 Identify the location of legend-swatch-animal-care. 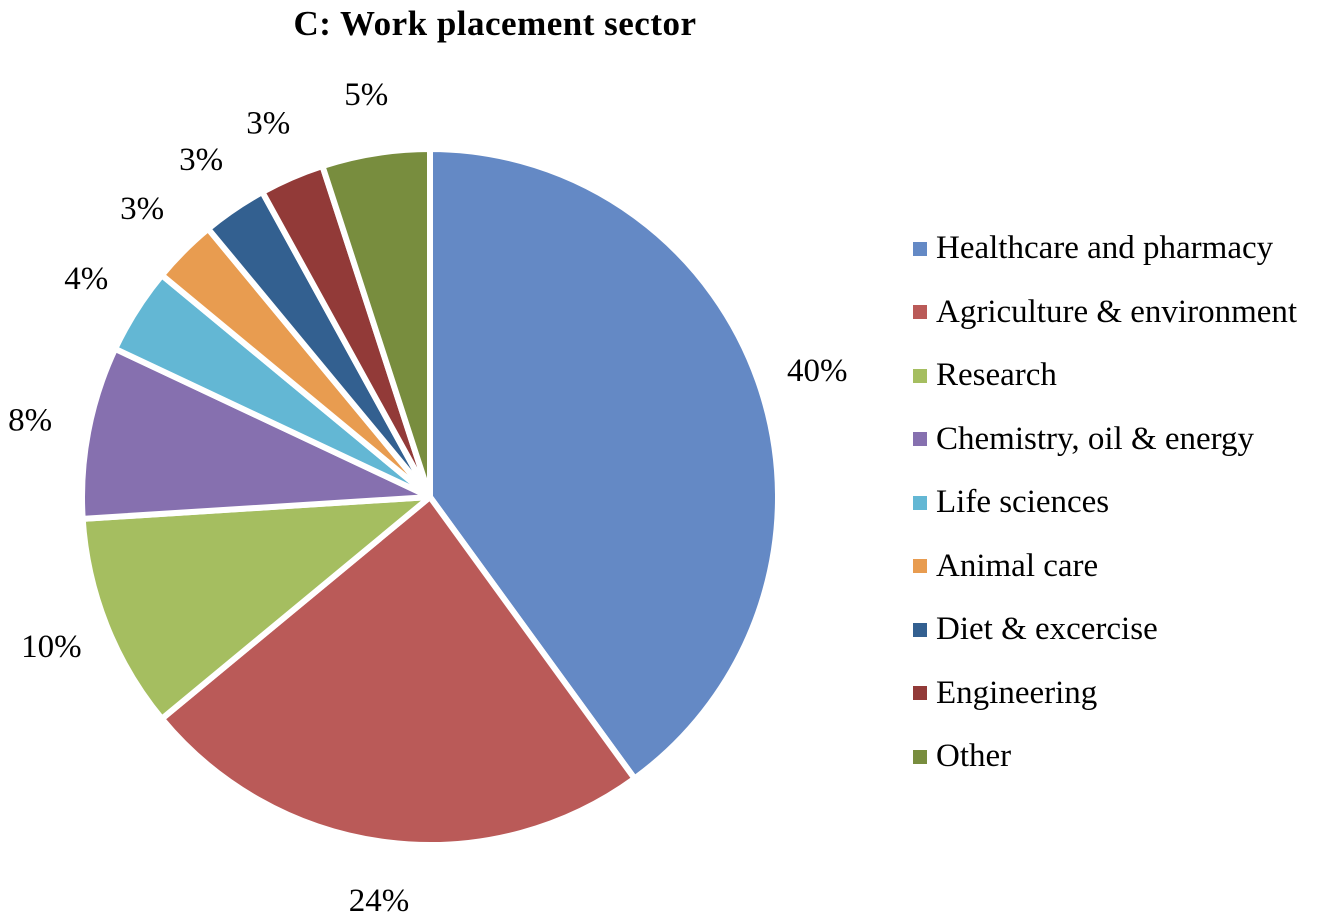
(920, 566).